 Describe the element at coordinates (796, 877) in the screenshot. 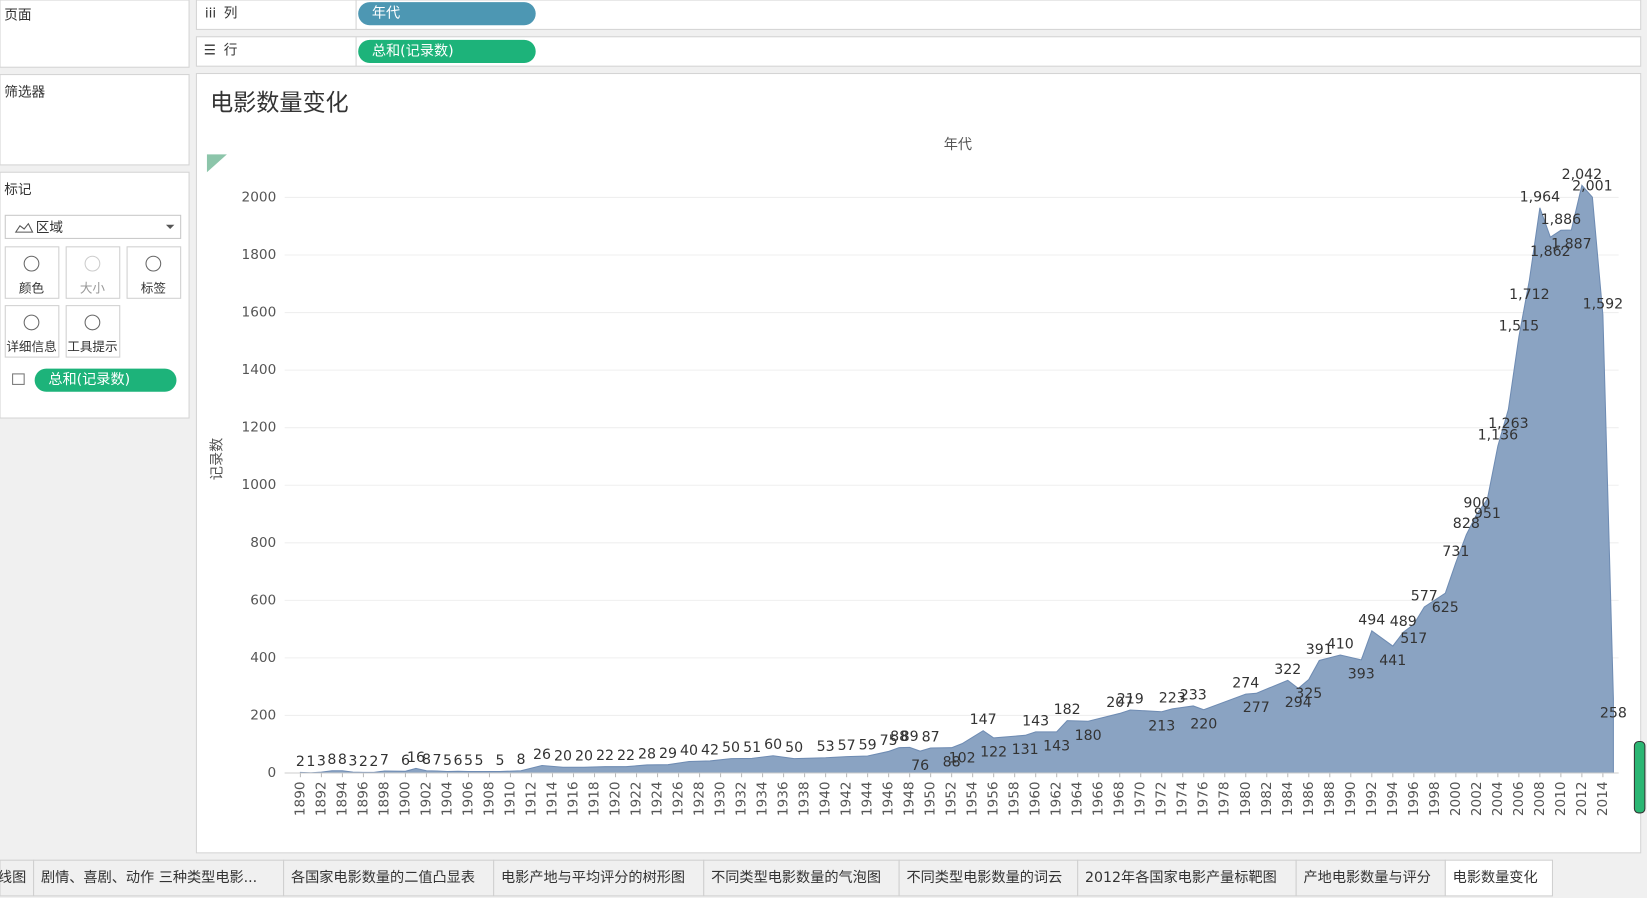

I see `sheet-tab-label: 不同类型电影数量的气泡图` at that location.